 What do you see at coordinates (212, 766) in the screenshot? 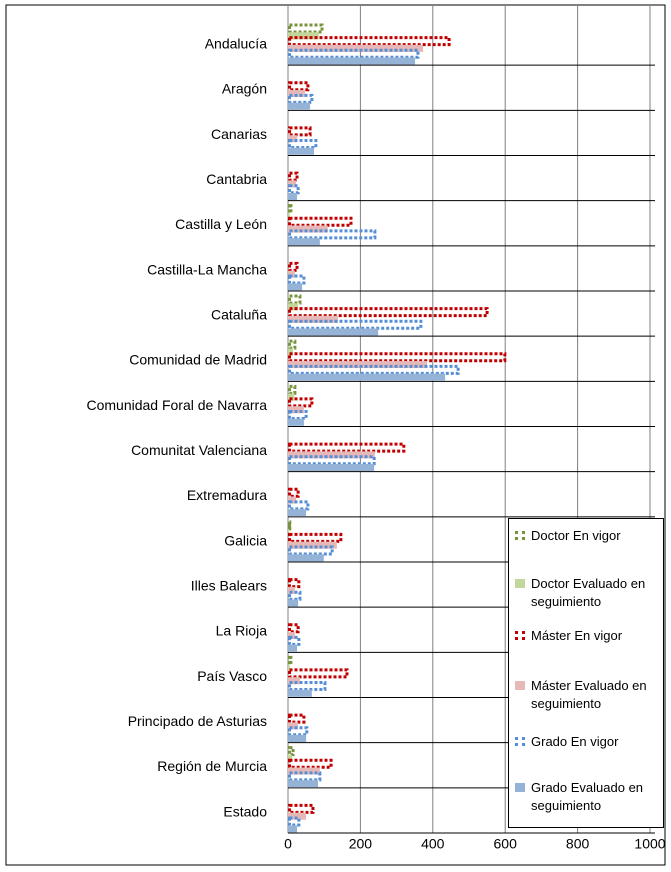
I see `y-tick-label: Región de Murcia` at bounding box center [212, 766].